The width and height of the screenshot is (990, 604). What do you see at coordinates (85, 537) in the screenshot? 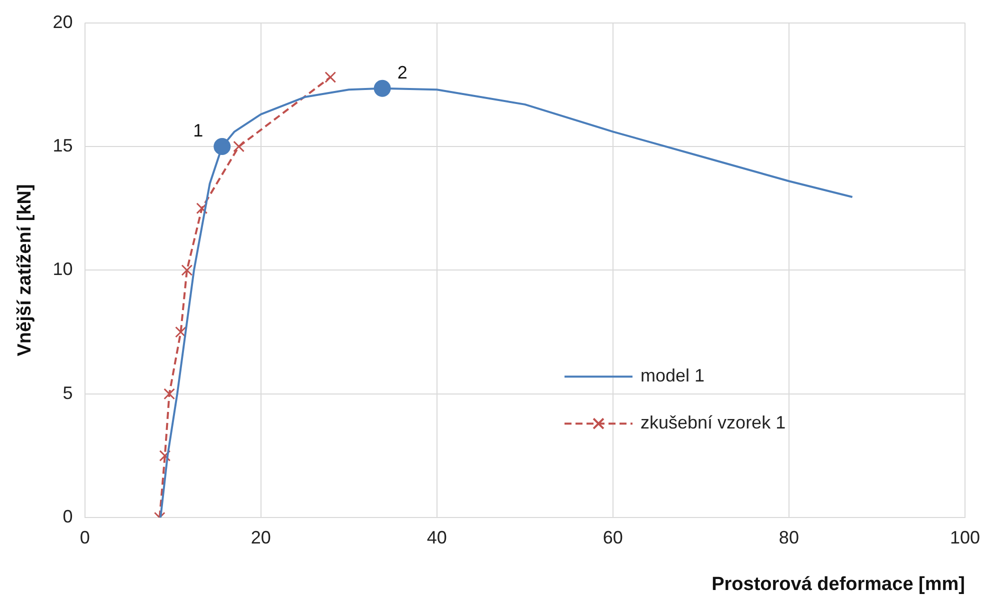
I see `x-tick-label: 0` at bounding box center [85, 537].